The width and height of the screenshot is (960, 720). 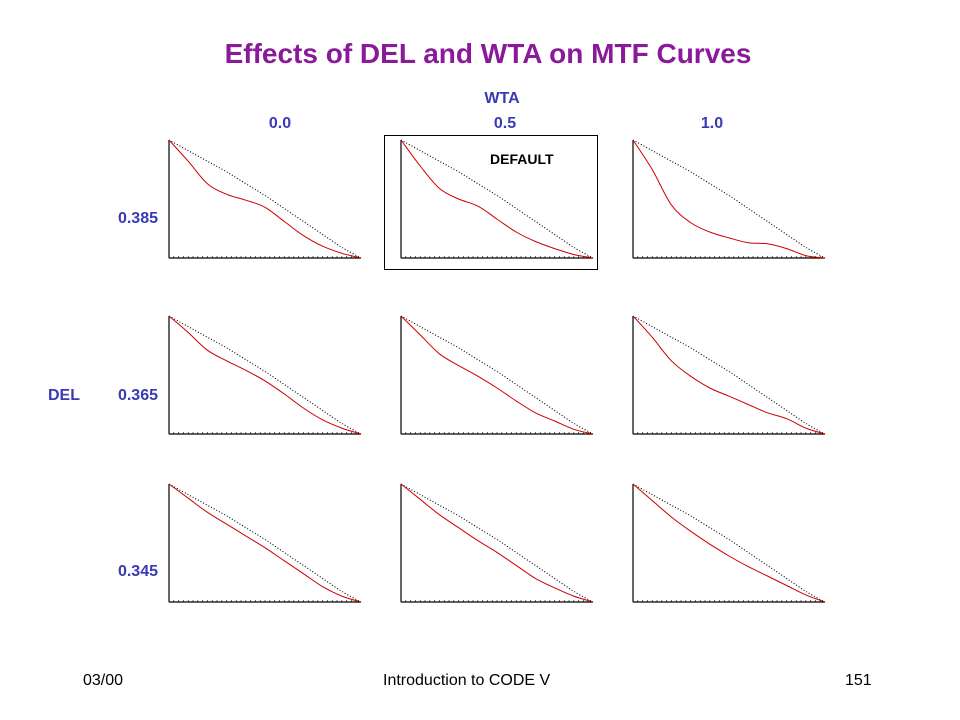 What do you see at coordinates (502, 98) in the screenshot?
I see `wta-axis-label: WTA` at bounding box center [502, 98].